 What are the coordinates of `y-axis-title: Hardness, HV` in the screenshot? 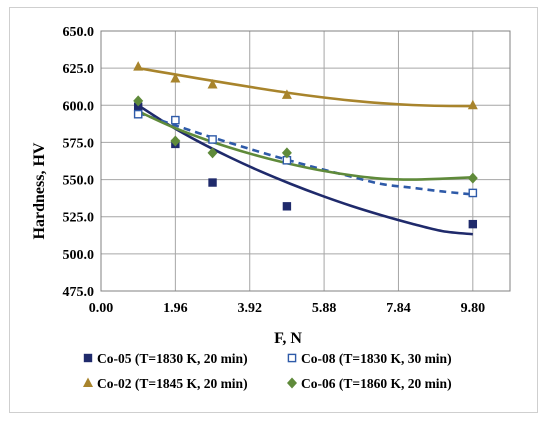 It's located at (39, 190).